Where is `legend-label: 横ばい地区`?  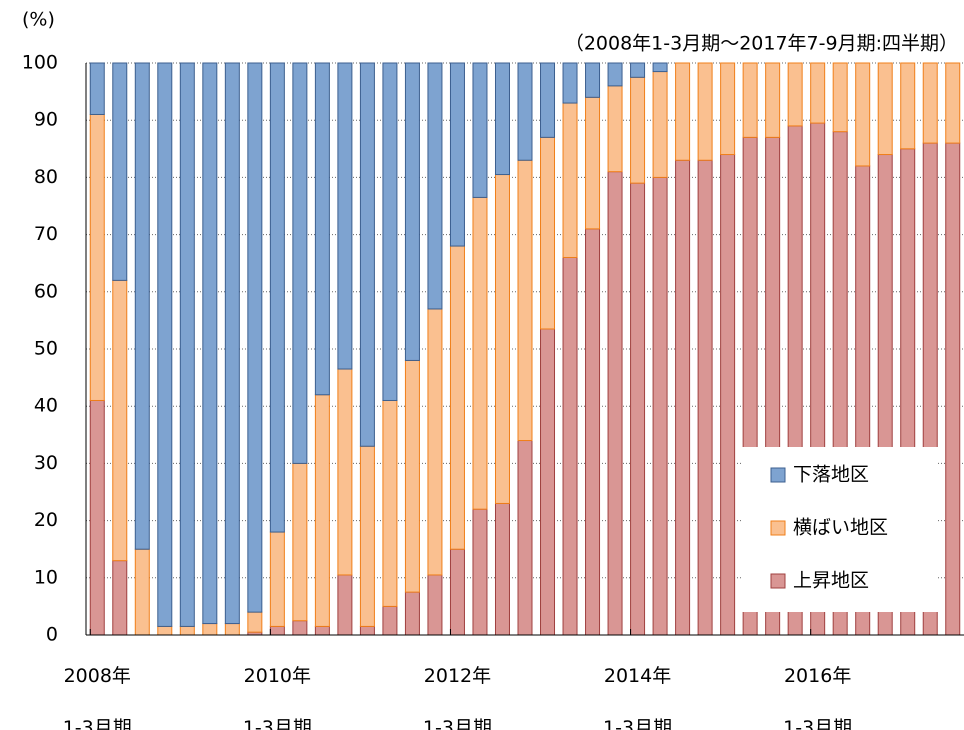 legend-label: 横ばい地区 is located at coordinates (840, 528).